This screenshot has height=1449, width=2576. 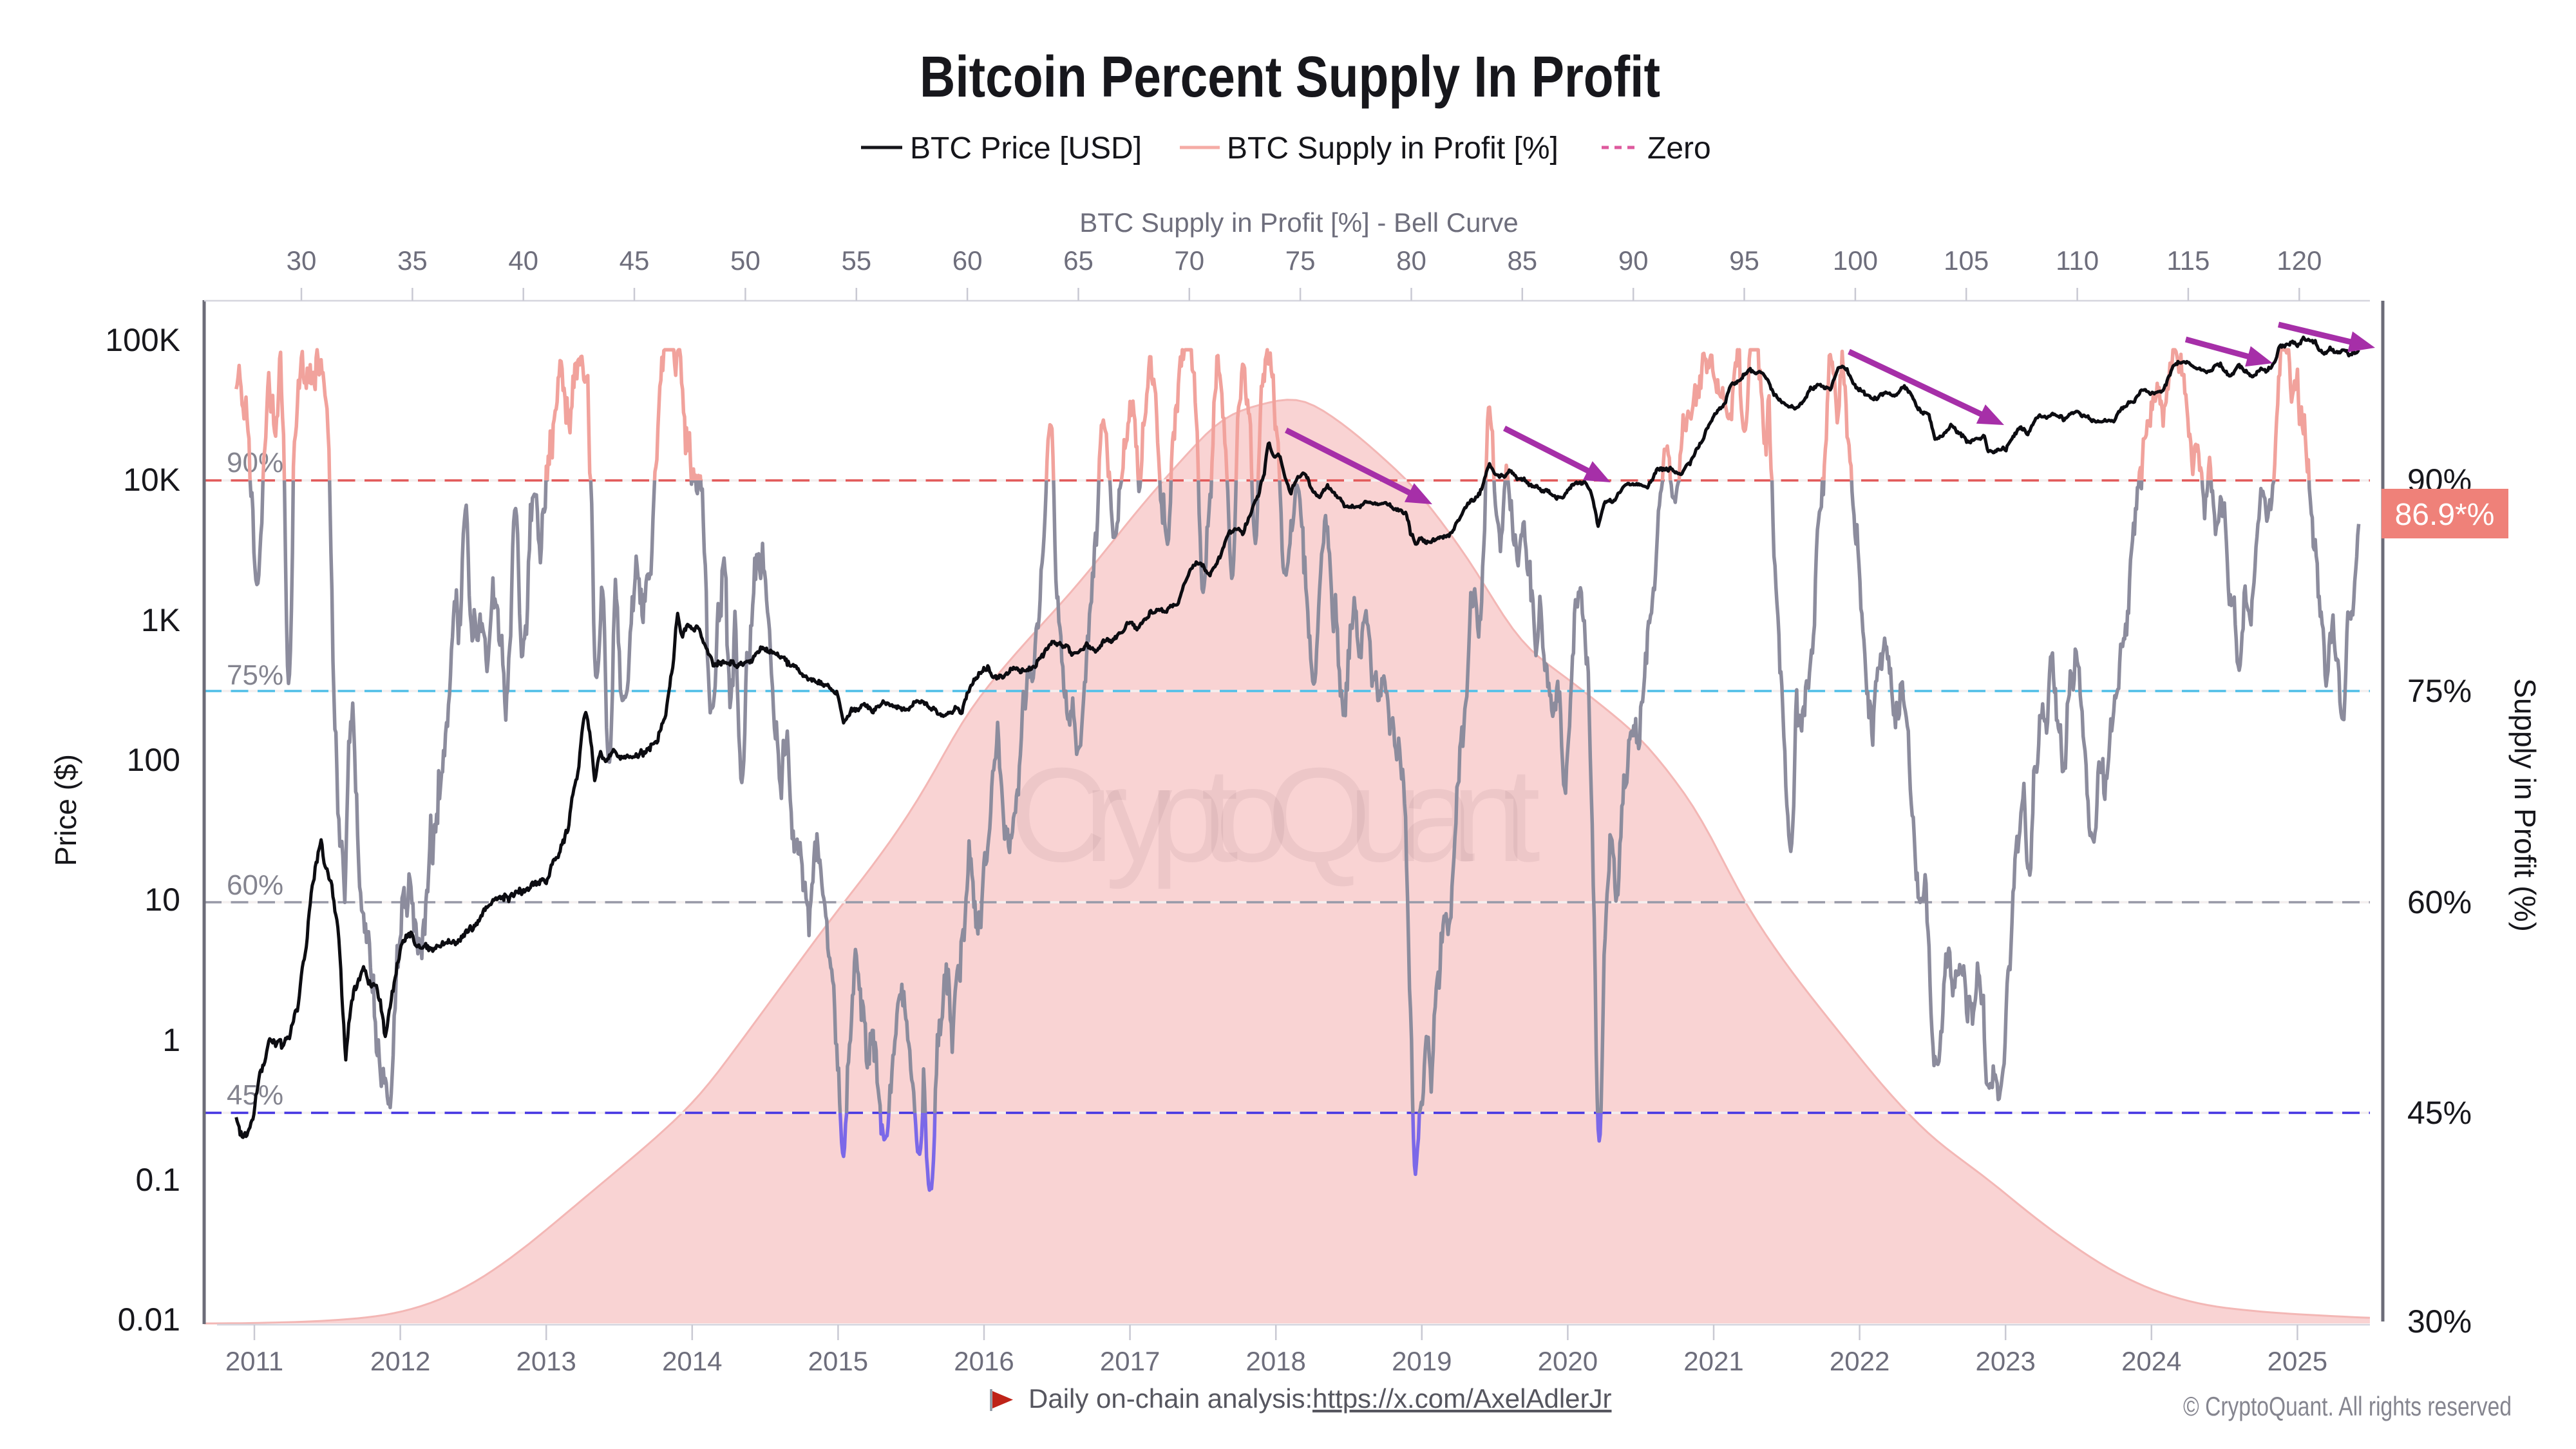 I want to click on svg-text:BTC Supply in Profit [%] - Bel: BTC Supply in Profit [%] - Bell Curve, so click(x=1299, y=223).